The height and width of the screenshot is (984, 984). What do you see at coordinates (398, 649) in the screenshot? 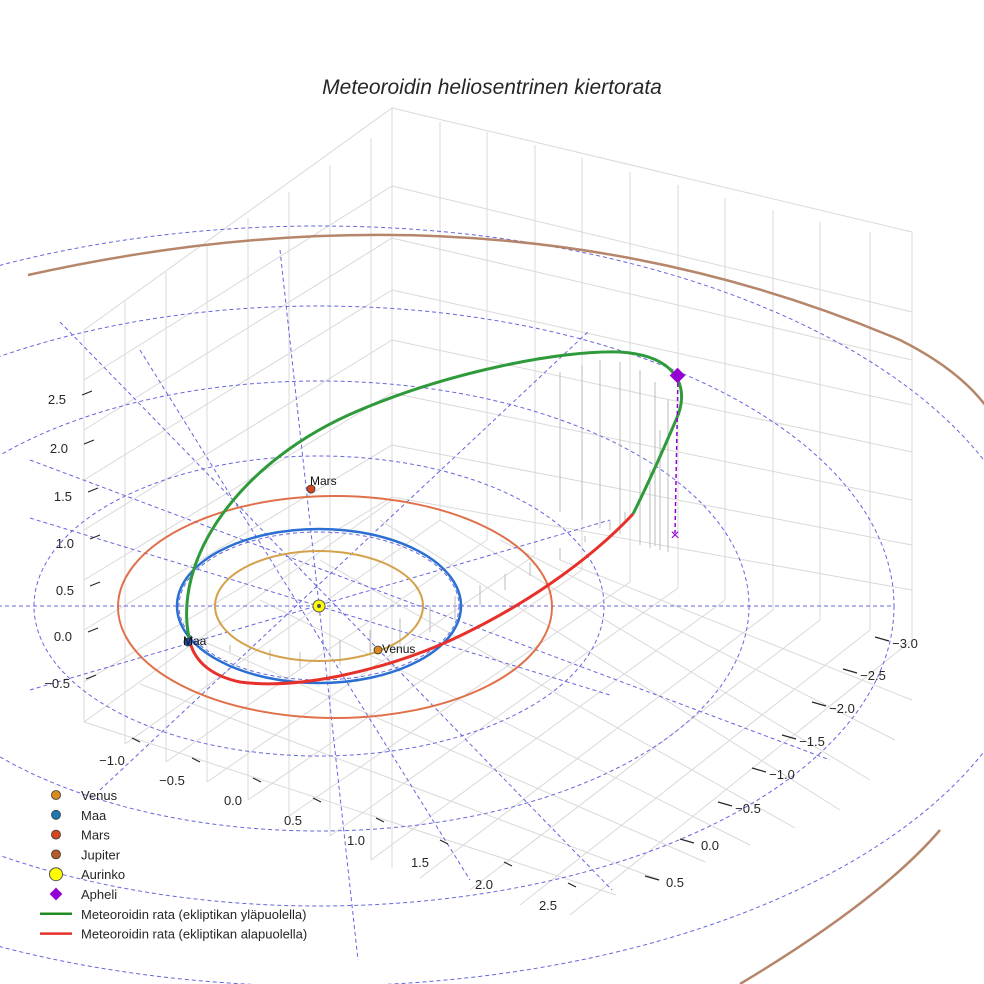
I see `venus-label: Venus` at bounding box center [398, 649].